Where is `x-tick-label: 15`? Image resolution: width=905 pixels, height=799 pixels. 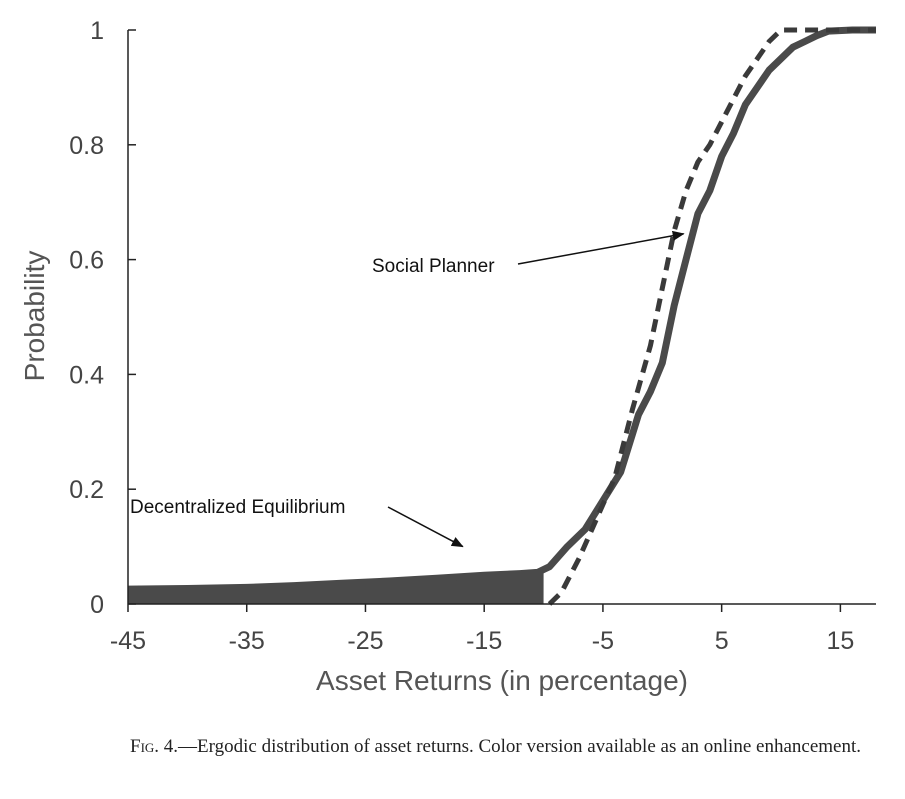
x-tick-label: 15 is located at coordinates (840, 641).